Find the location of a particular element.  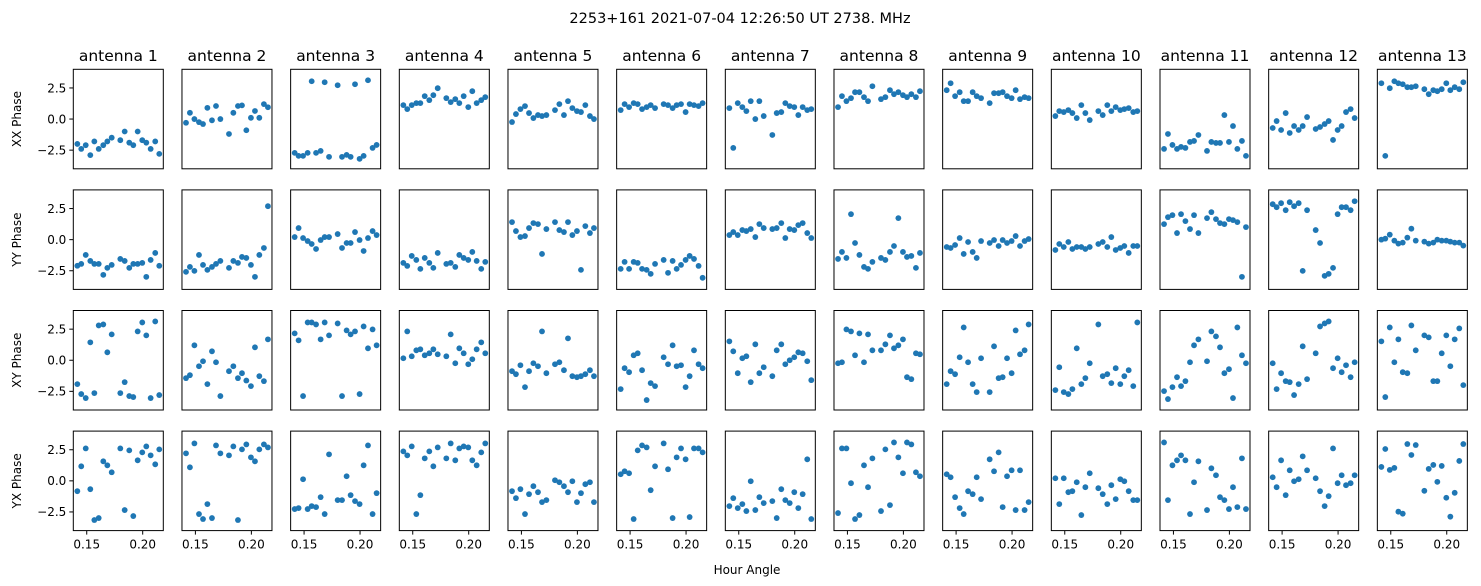

antenna-title: antenna 3 is located at coordinates (335, 56).